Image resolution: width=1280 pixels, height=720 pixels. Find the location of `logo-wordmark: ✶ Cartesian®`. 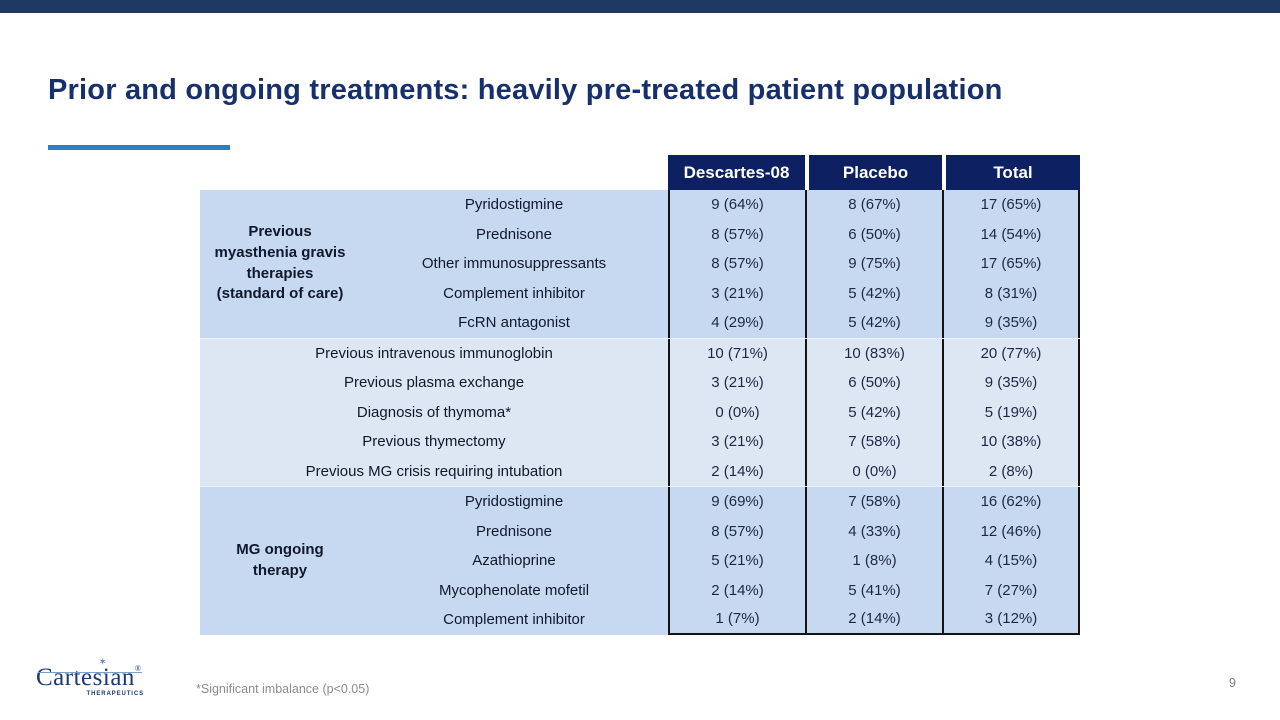

logo-wordmark: ✶ Cartesian® is located at coordinates (92, 674).